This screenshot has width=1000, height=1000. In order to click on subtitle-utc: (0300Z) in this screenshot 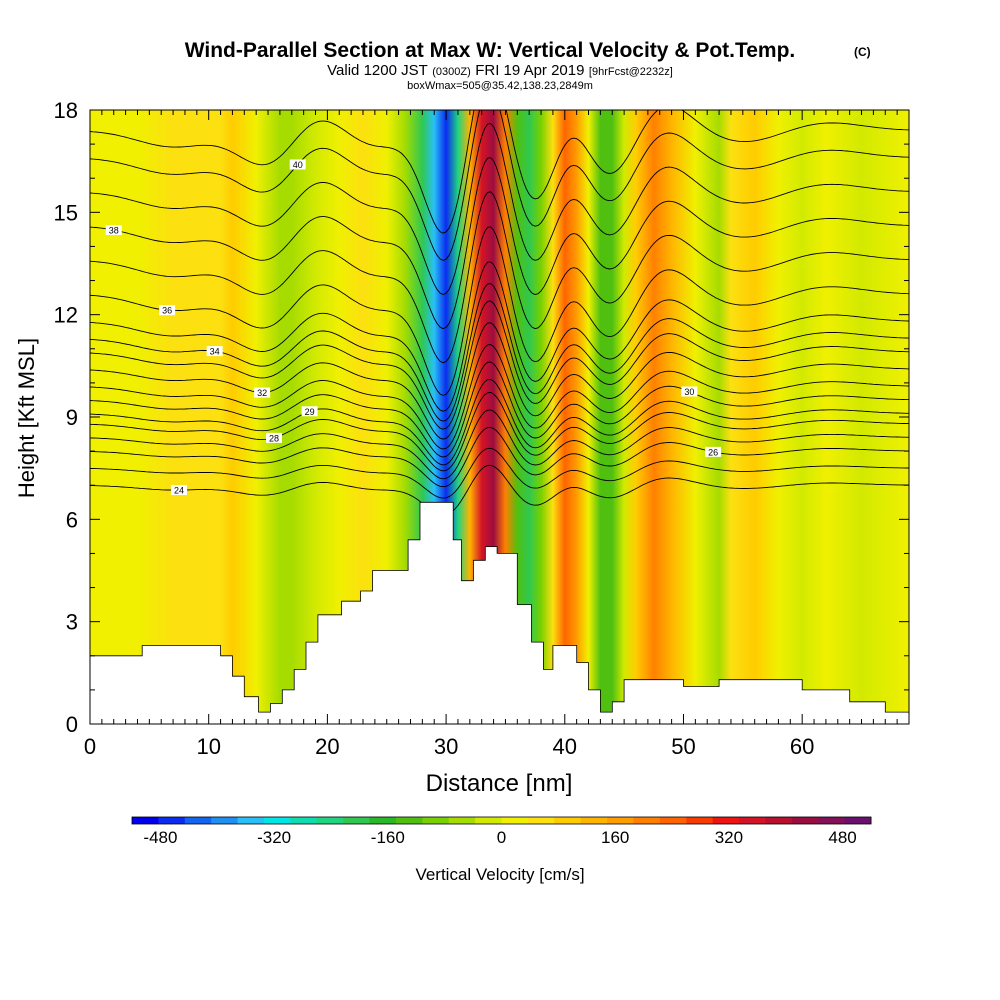, I will do `click(451, 72)`.